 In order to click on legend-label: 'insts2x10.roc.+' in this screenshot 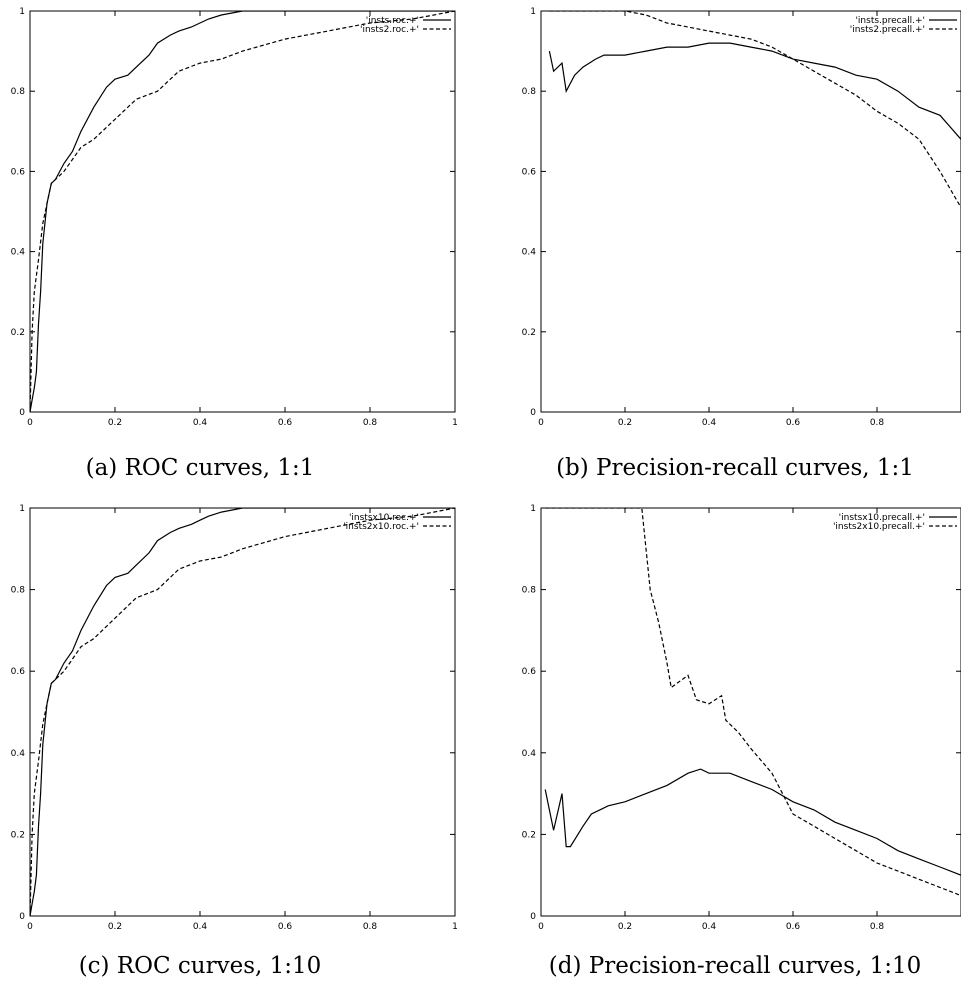, I will do `click(381, 527)`.